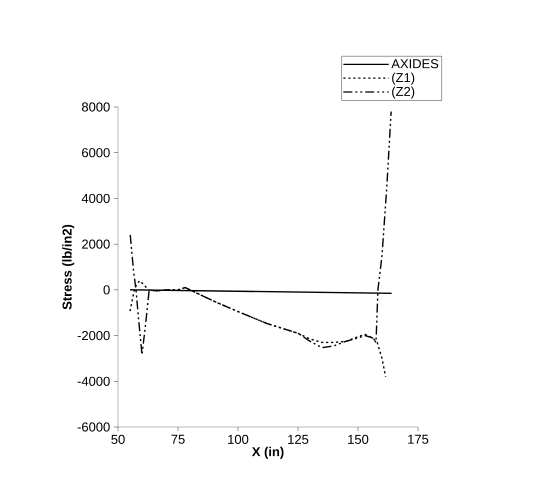 Image resolution: width=540 pixels, height=485 pixels. I want to click on legend-label: (Z2), so click(403, 92).